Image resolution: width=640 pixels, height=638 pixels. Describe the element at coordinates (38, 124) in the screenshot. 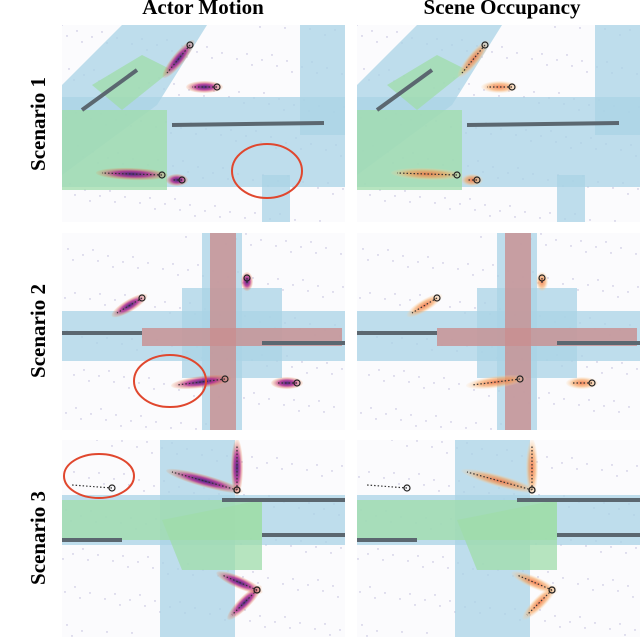

I see `row-label: Scenario 1` at that location.